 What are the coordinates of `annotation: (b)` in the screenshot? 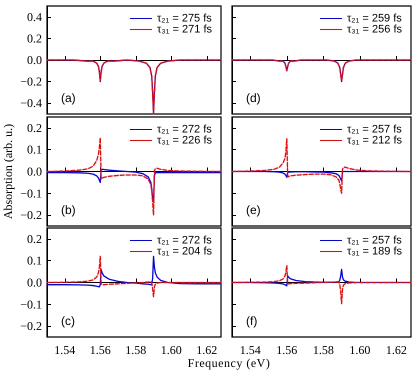 It's located at (68, 210).